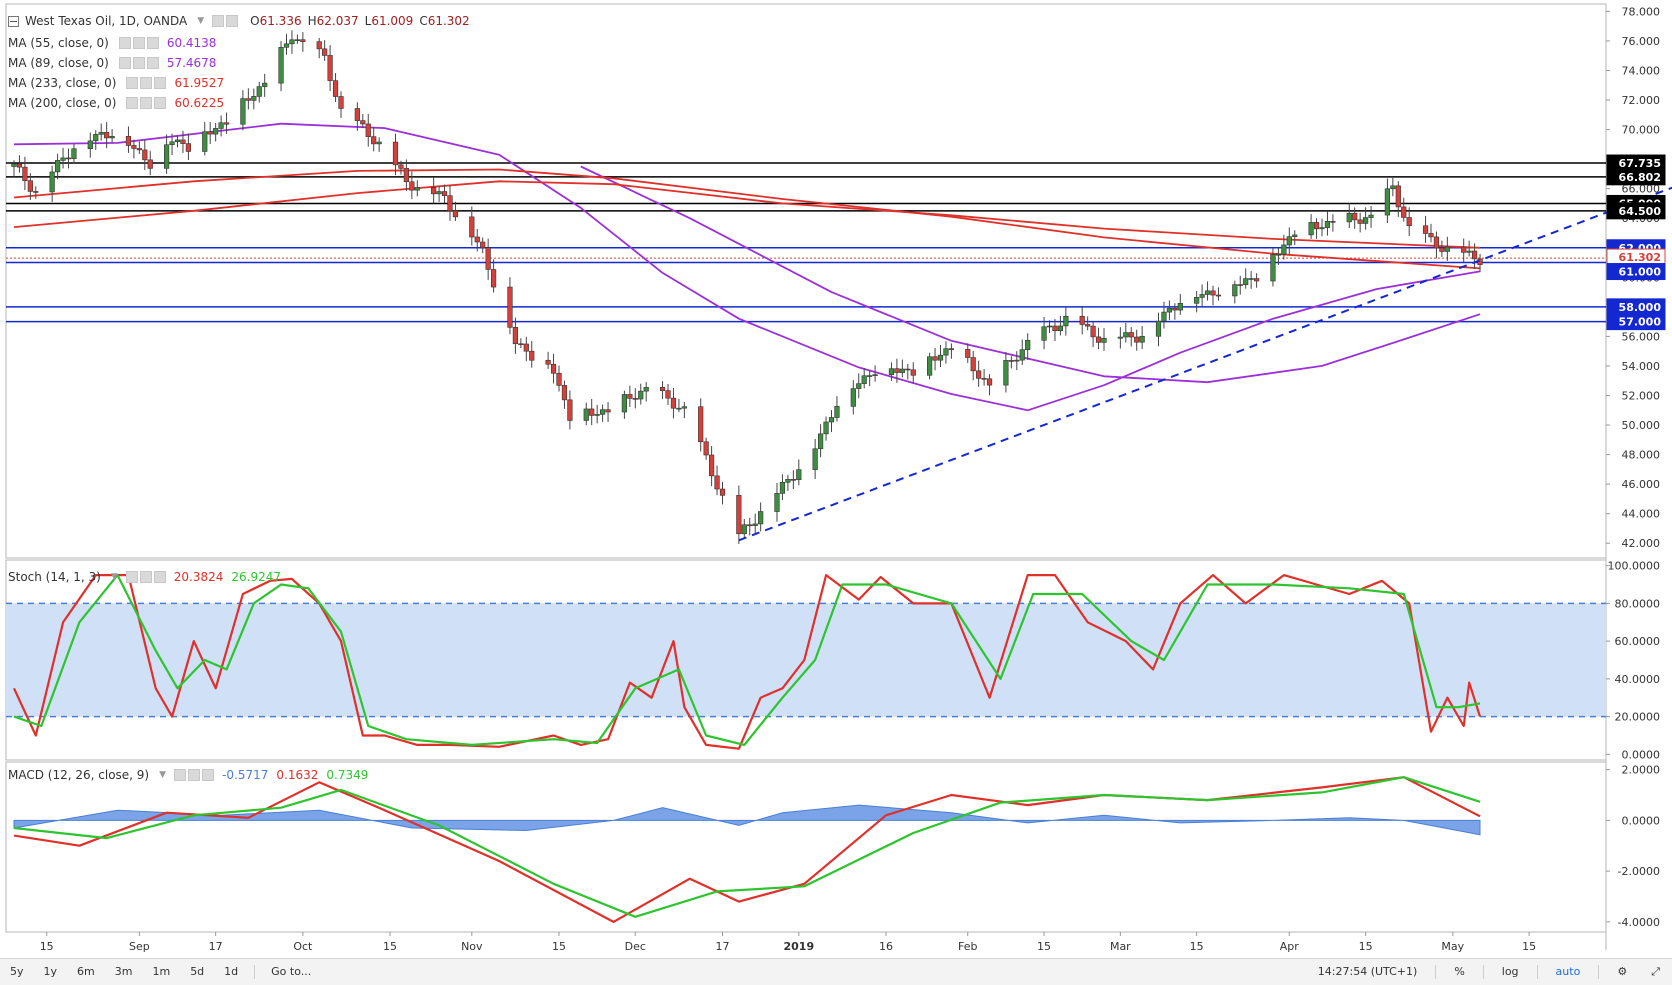 This screenshot has width=1672, height=985. What do you see at coordinates (50, 971) in the screenshot?
I see `range-1y: 1y` at bounding box center [50, 971].